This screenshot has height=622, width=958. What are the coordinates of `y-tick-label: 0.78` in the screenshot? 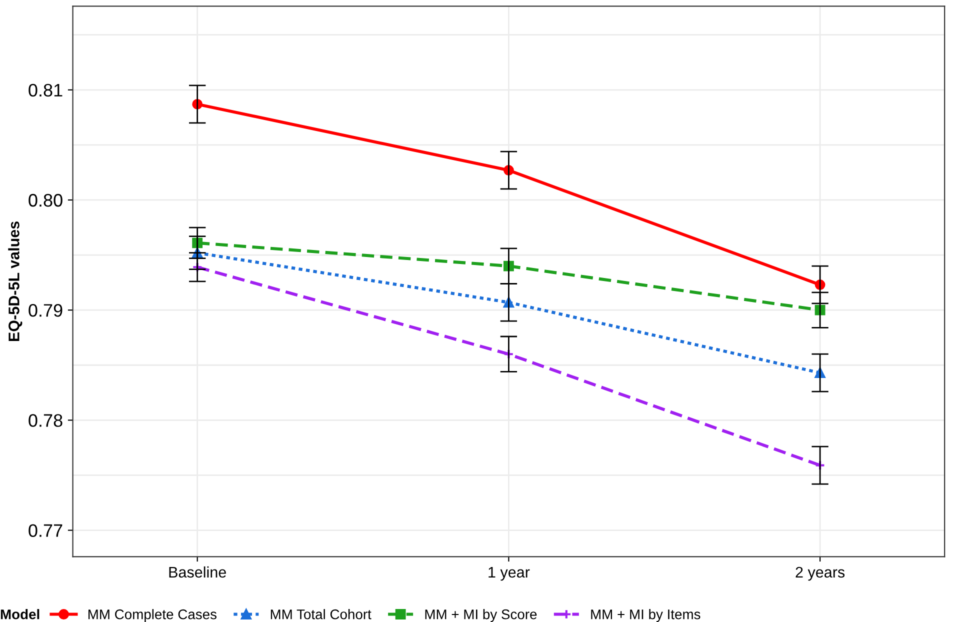 It's located at (45, 420).